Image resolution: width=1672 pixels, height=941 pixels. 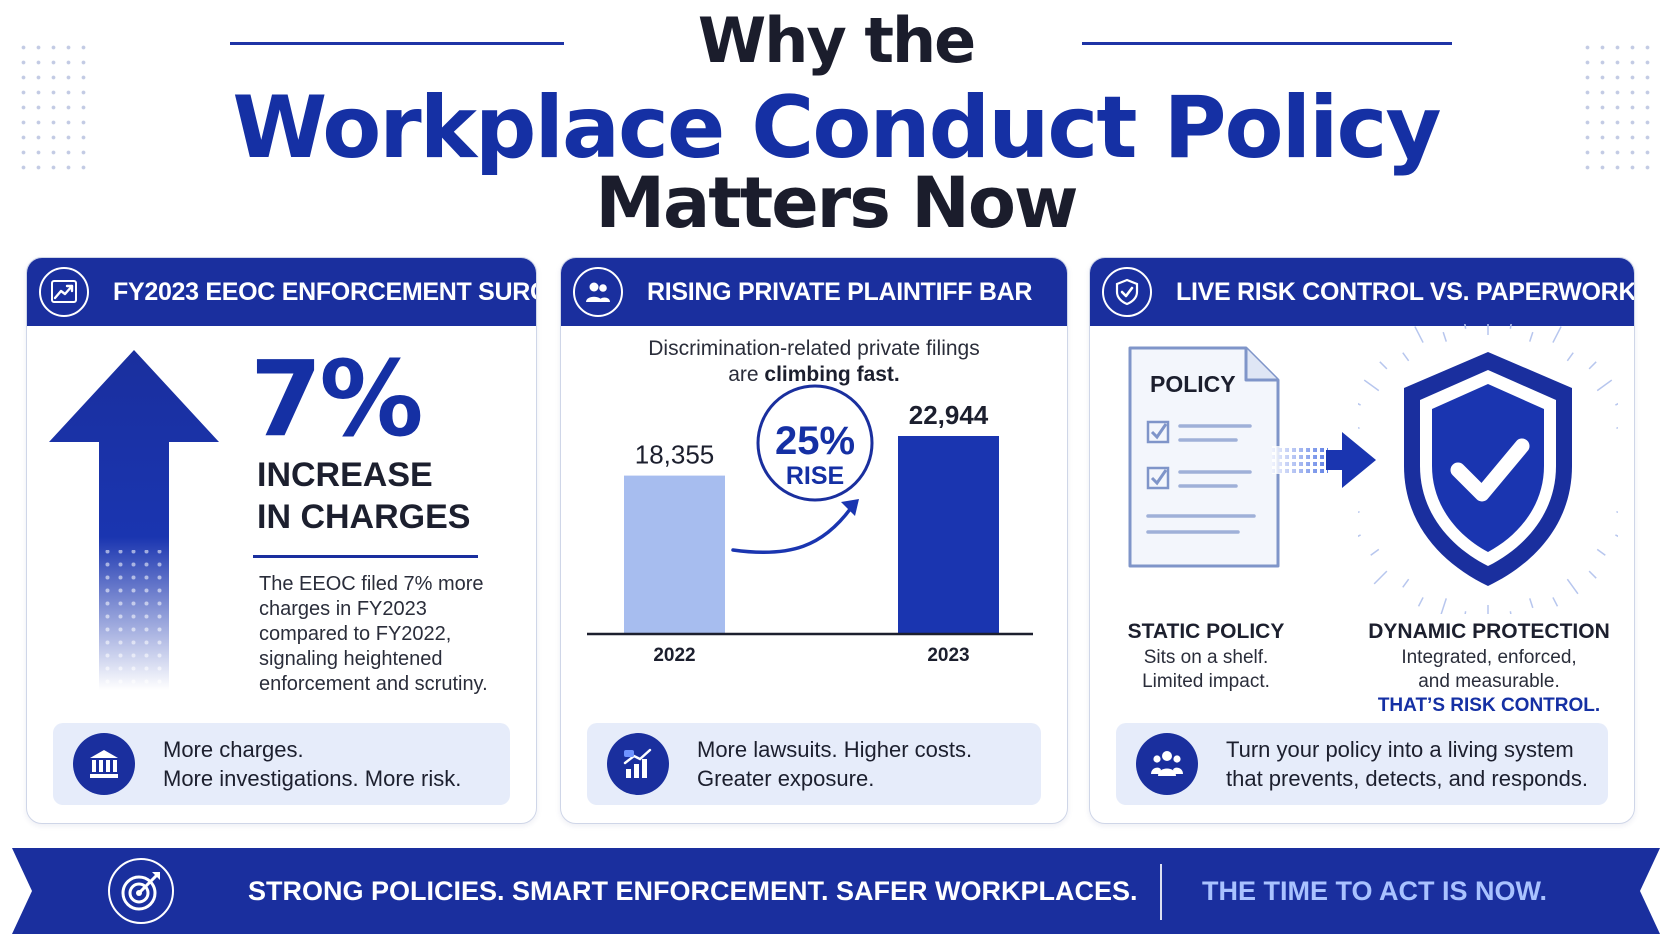 I want to click on card-title: LIVE RISK CONTROL VS. PAPERWORK, so click(x=1405, y=291).